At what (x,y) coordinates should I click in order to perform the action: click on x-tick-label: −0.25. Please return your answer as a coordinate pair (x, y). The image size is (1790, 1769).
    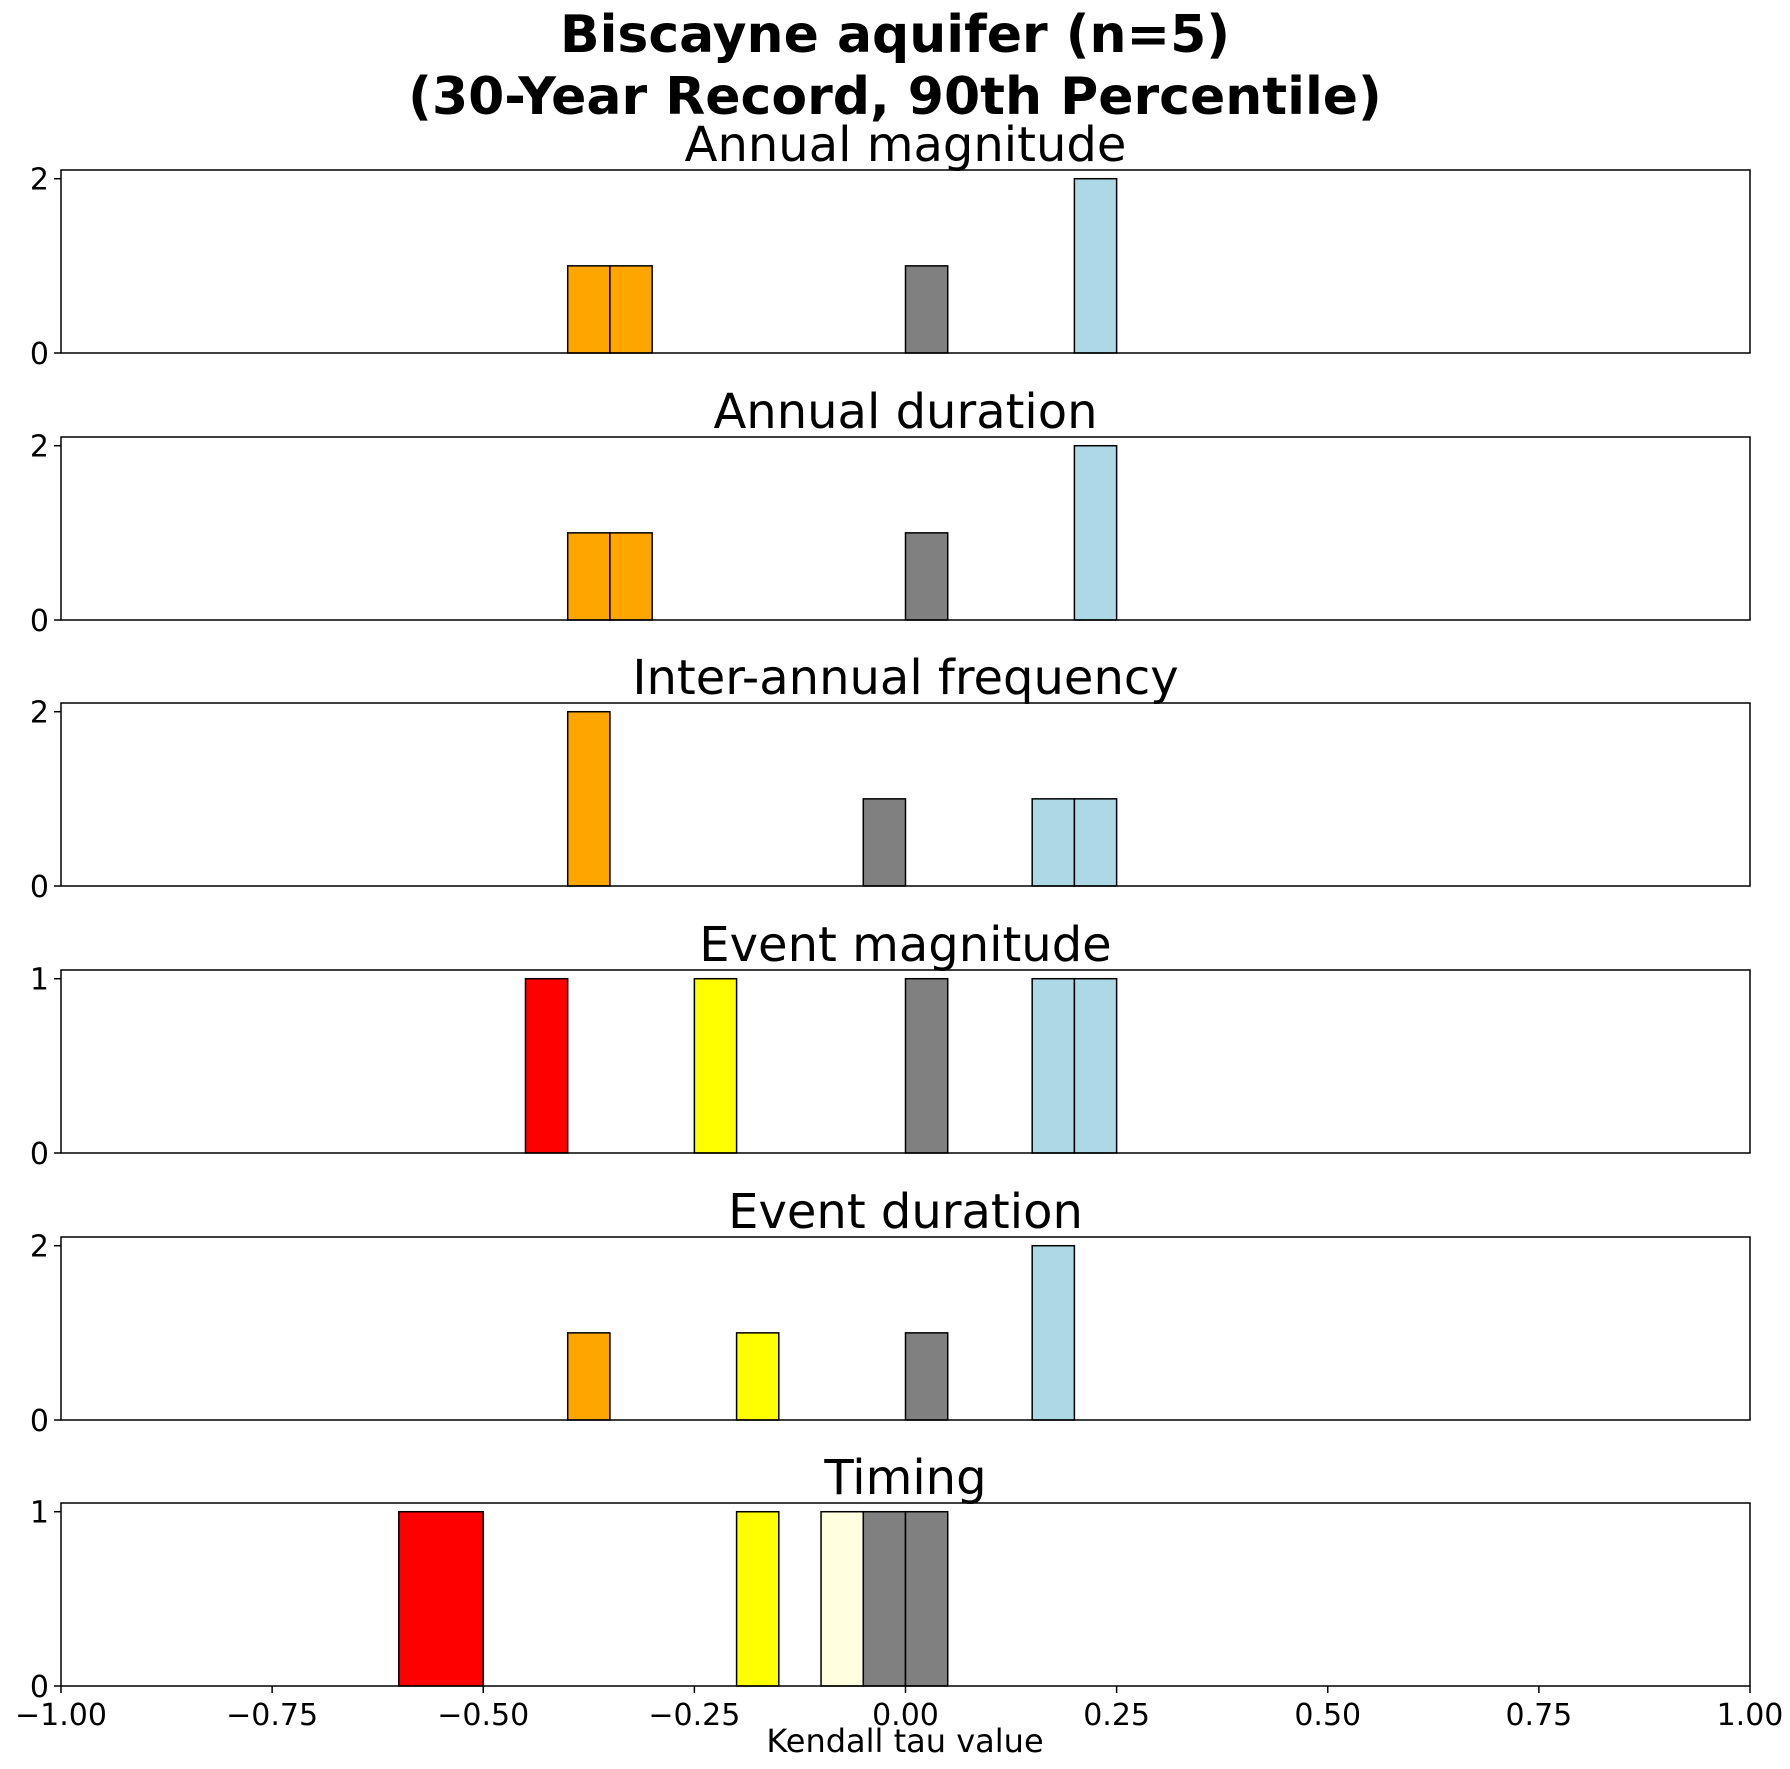
    Looking at the image, I should click on (694, 1715).